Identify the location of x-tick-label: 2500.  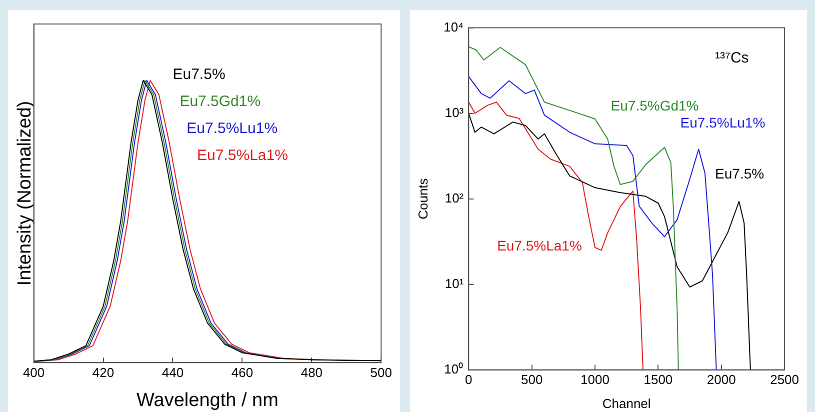
(784, 380).